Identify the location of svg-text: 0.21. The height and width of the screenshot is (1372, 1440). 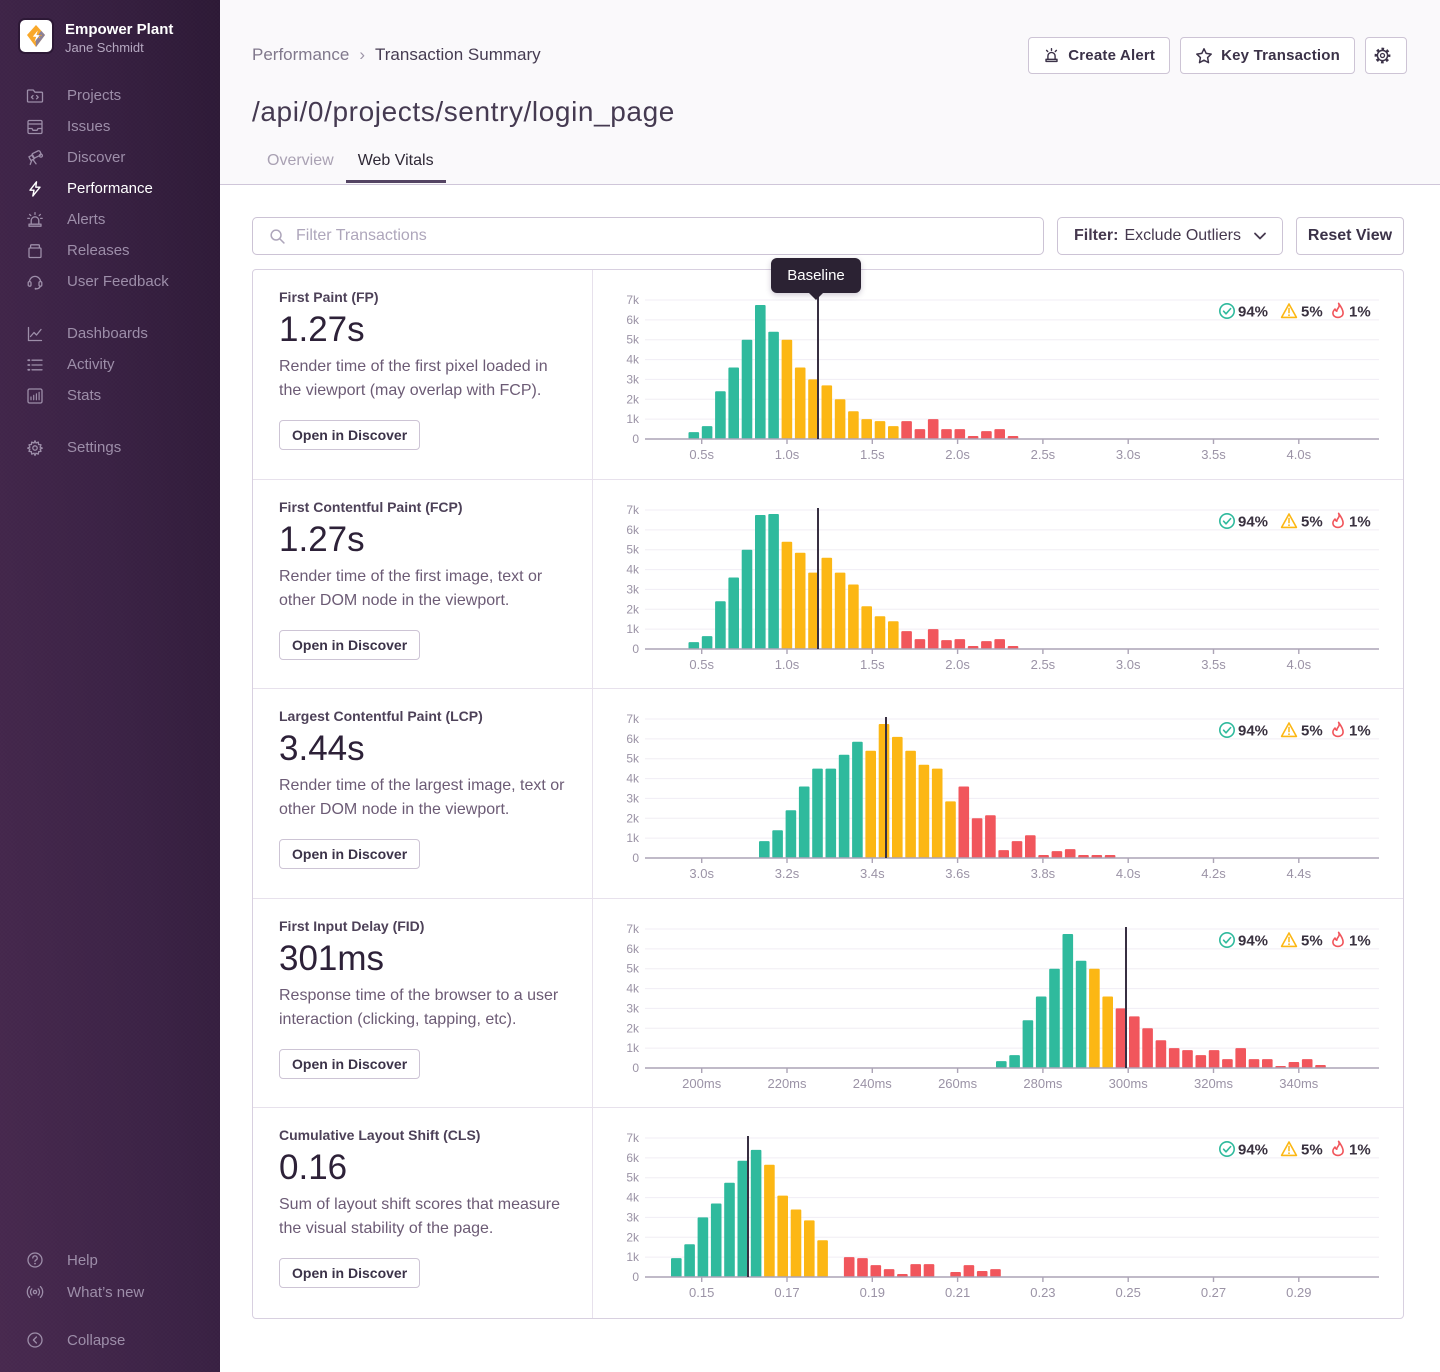
(957, 1292).